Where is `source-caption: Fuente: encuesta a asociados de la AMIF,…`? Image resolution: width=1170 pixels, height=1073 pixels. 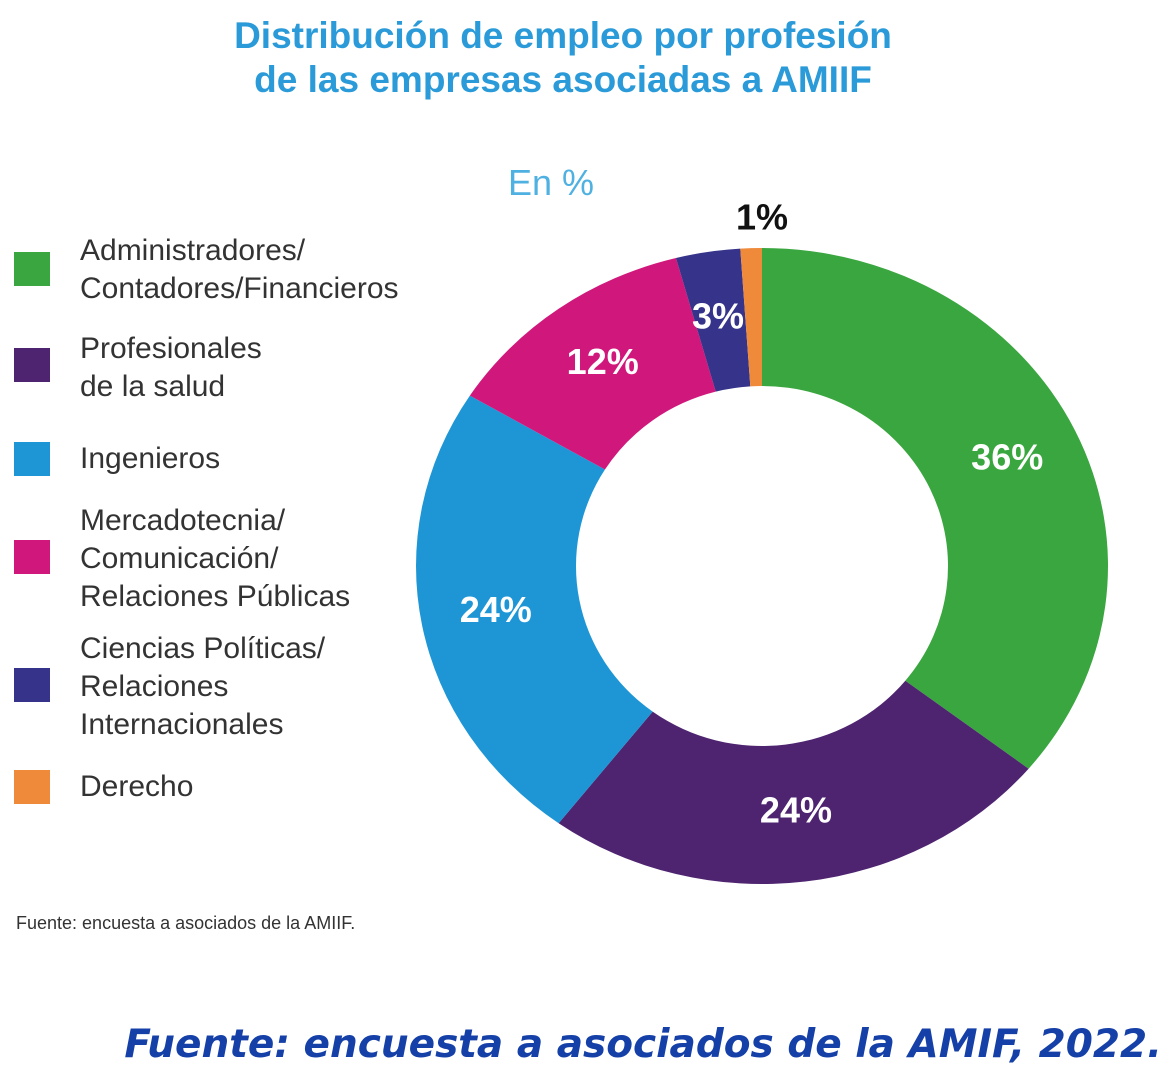 source-caption: Fuente: encuesta a asociados de la AMIF,… is located at coordinates (643, 1044).